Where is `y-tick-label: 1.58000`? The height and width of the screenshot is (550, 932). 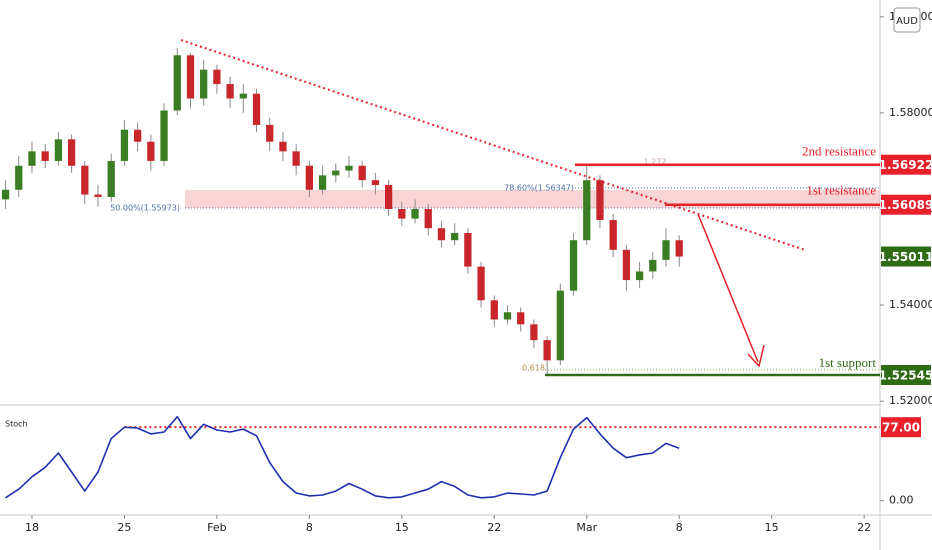
y-tick-label: 1.58000 is located at coordinates (910, 112).